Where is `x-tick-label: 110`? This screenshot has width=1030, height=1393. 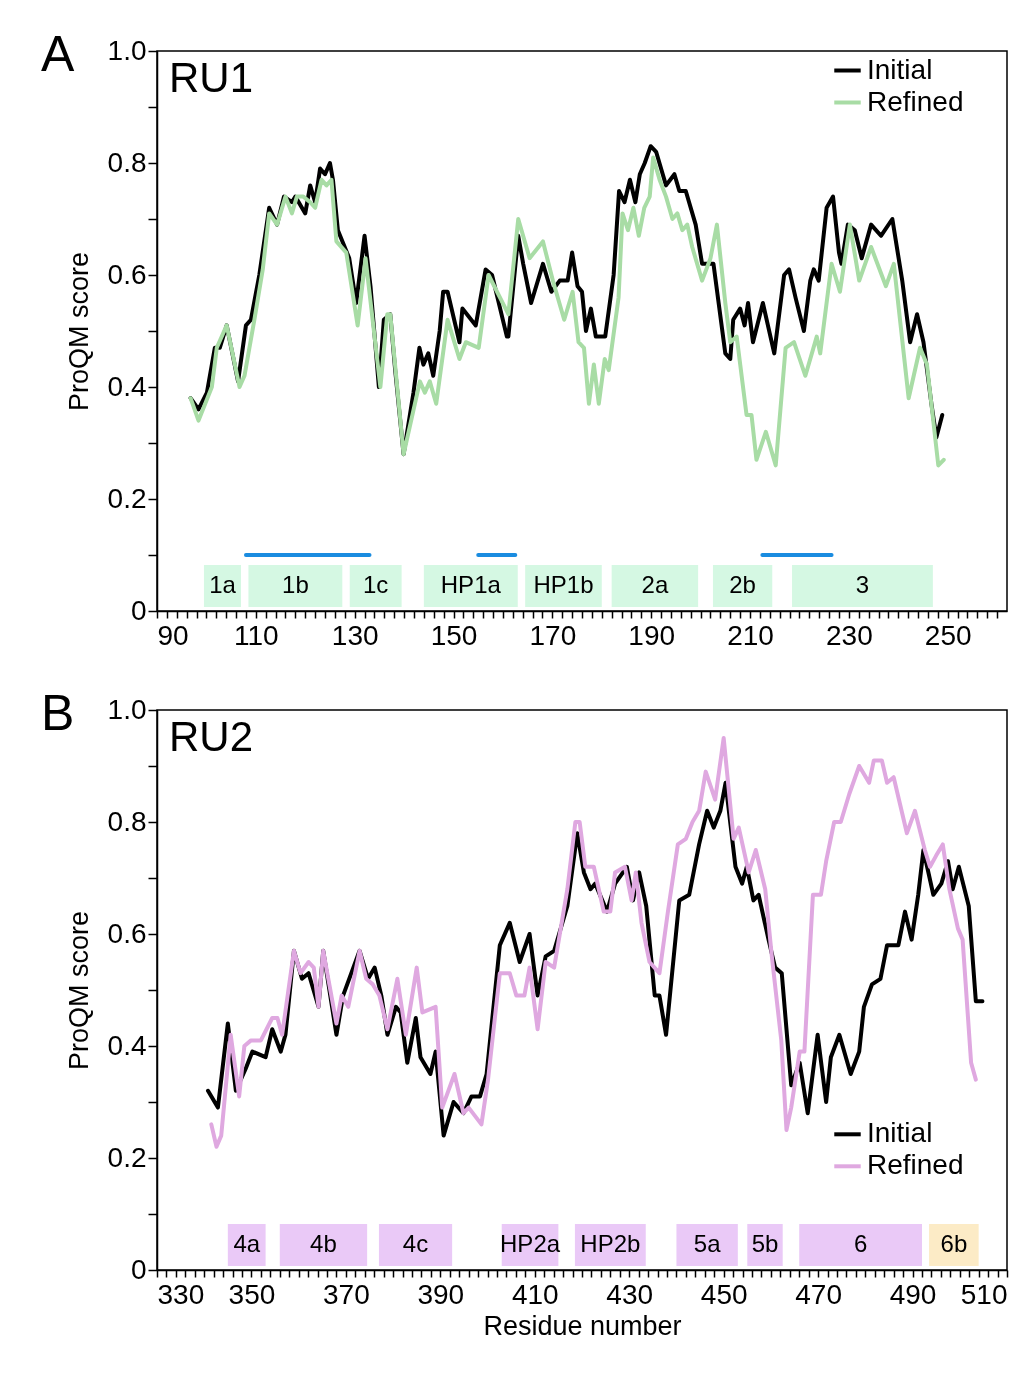 x-tick-label: 110 is located at coordinates (256, 635).